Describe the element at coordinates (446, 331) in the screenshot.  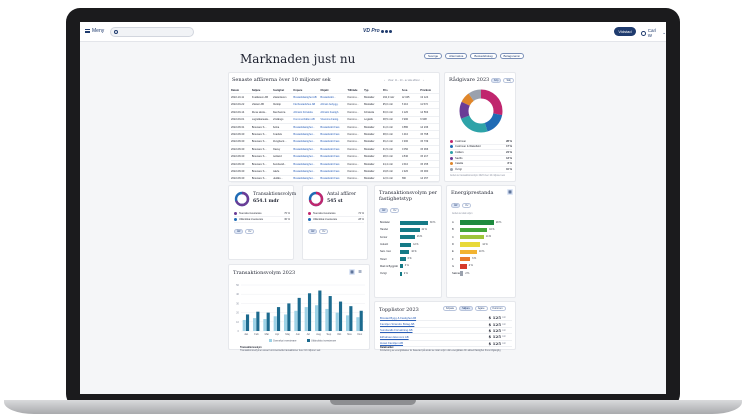
I see `toplist-item: Sundsvalls Förvaltning AB $ 125 mkr` at that location.